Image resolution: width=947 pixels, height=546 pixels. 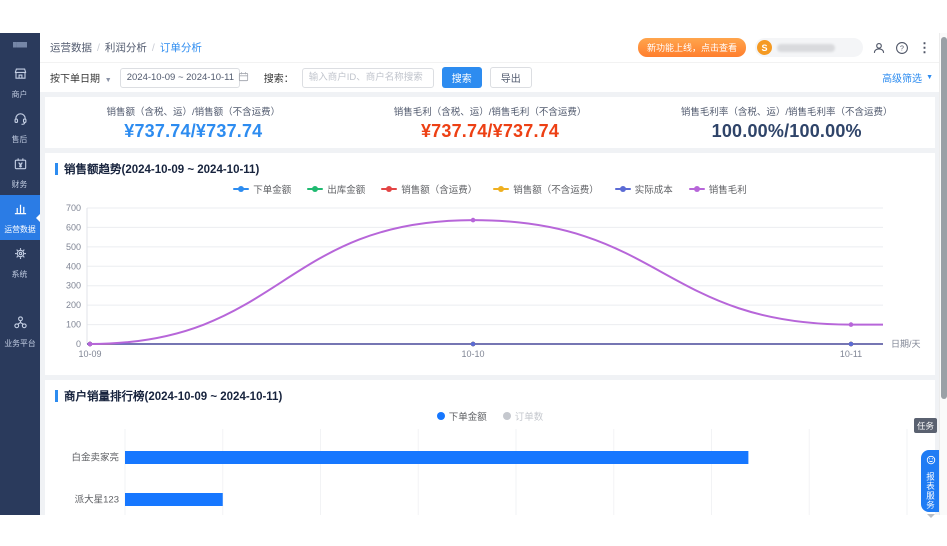 I want to click on avatar: S, so click(x=764, y=47).